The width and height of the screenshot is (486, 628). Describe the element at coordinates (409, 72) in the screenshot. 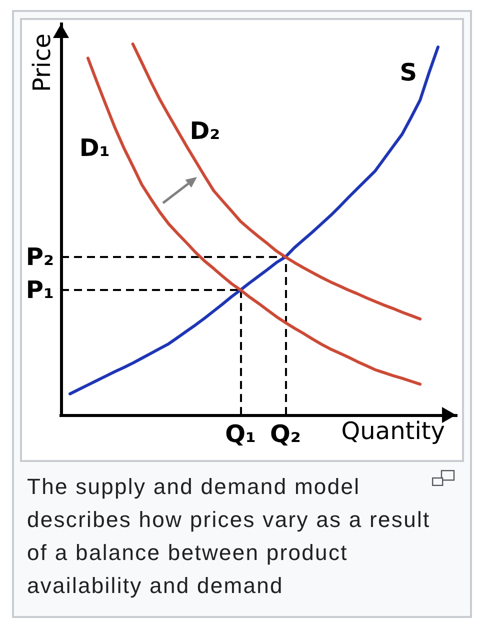

I see `series-label: S` at that location.